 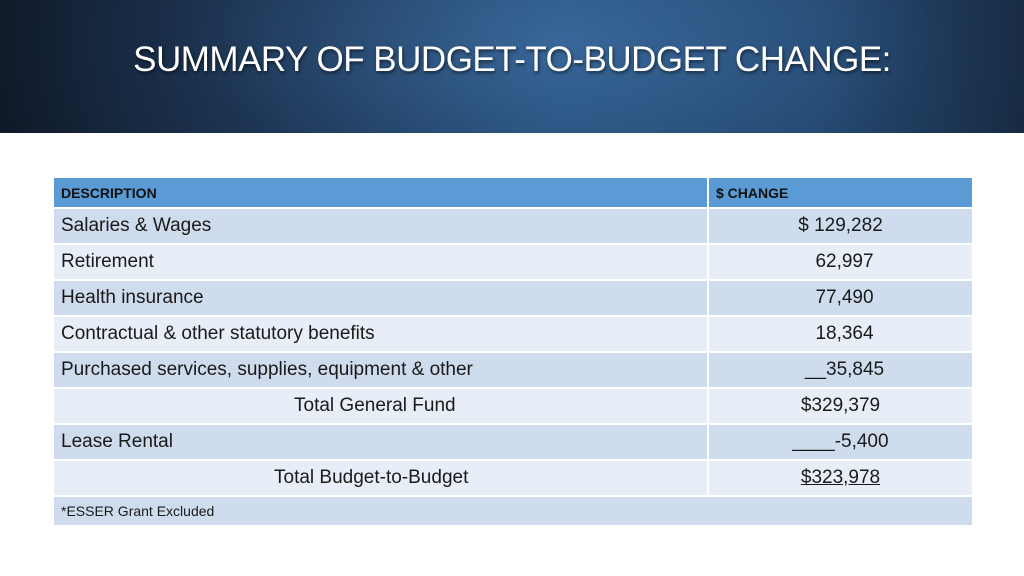 I want to click on row-change: $323,978, so click(x=840, y=478).